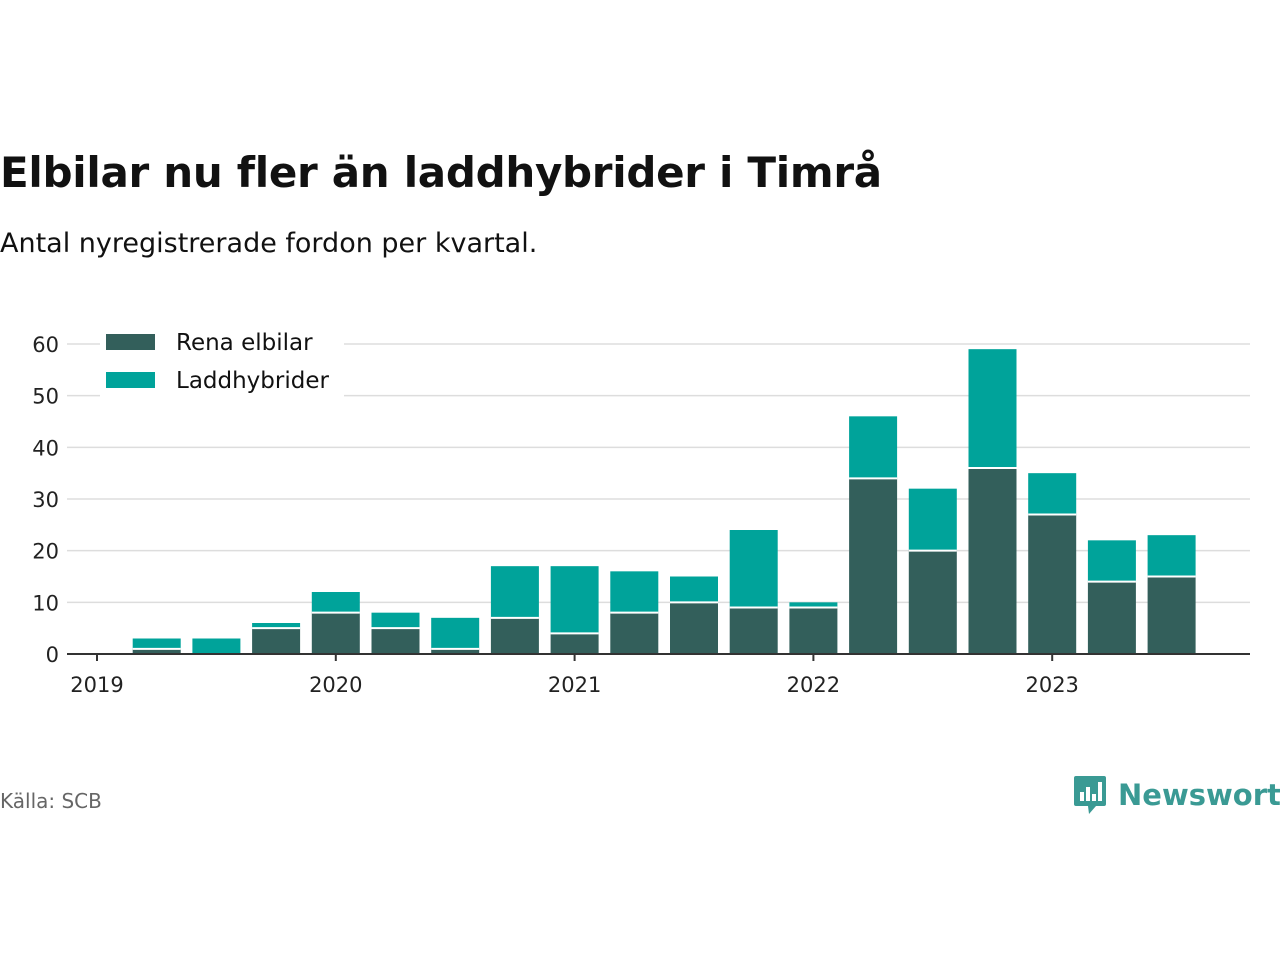  What do you see at coordinates (634, 633) in the screenshot?
I see `bar-rena-elbilar-2021-q2` at bounding box center [634, 633].